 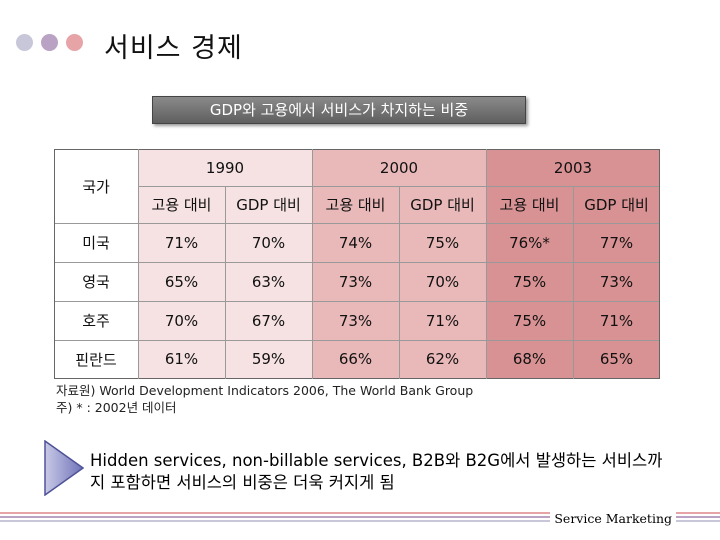 What do you see at coordinates (96, 282) in the screenshot?
I see `country-cell: 영국` at bounding box center [96, 282].